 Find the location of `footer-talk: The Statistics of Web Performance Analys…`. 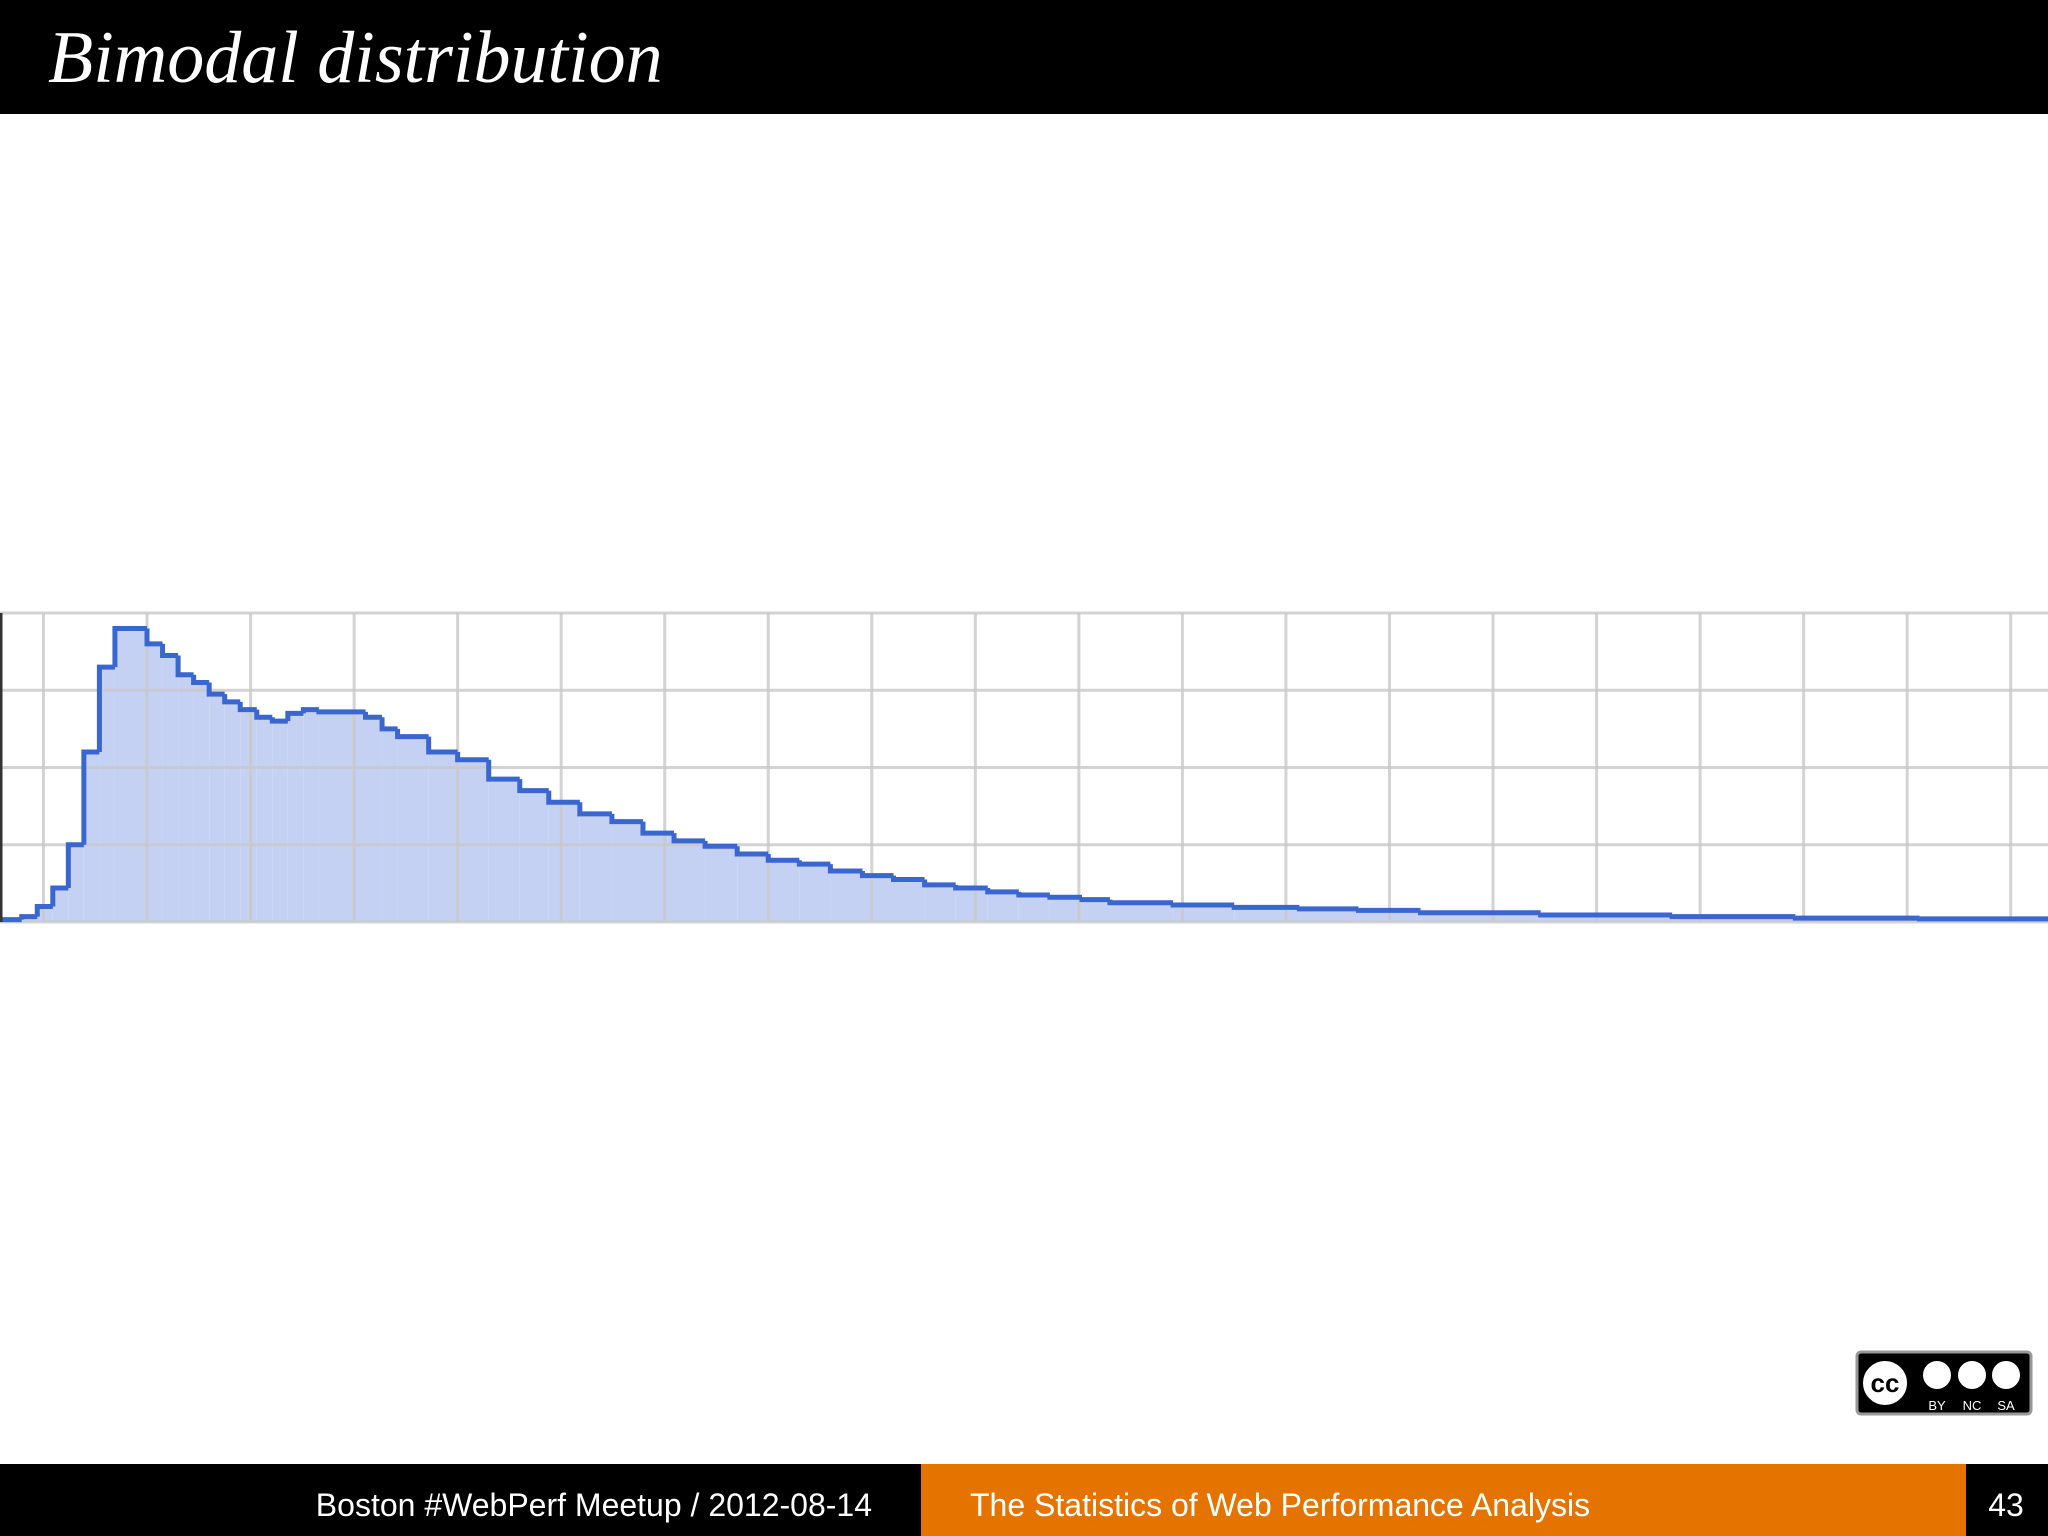

footer-talk: The Statistics of Web Performance Analys… is located at coordinates (1280, 1505).